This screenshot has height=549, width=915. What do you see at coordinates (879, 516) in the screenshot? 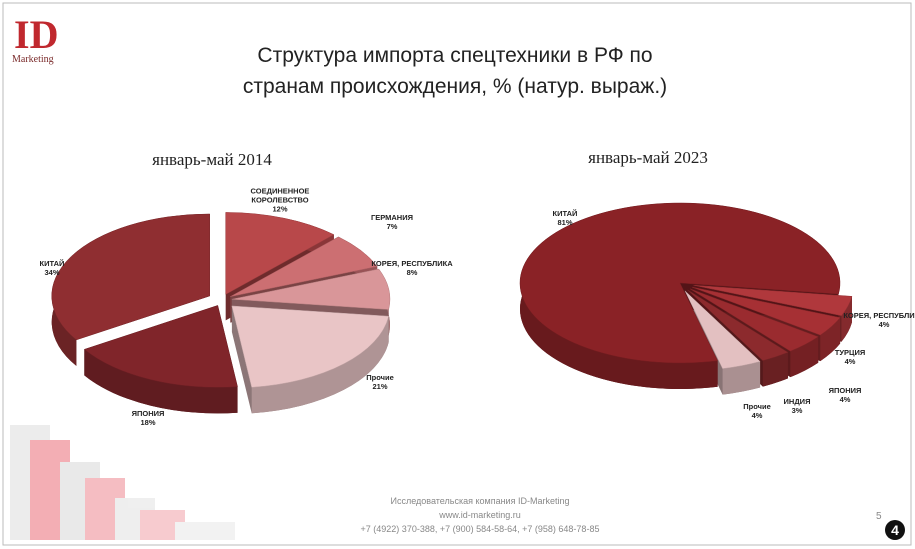
I see `page-number: 5` at bounding box center [879, 516].